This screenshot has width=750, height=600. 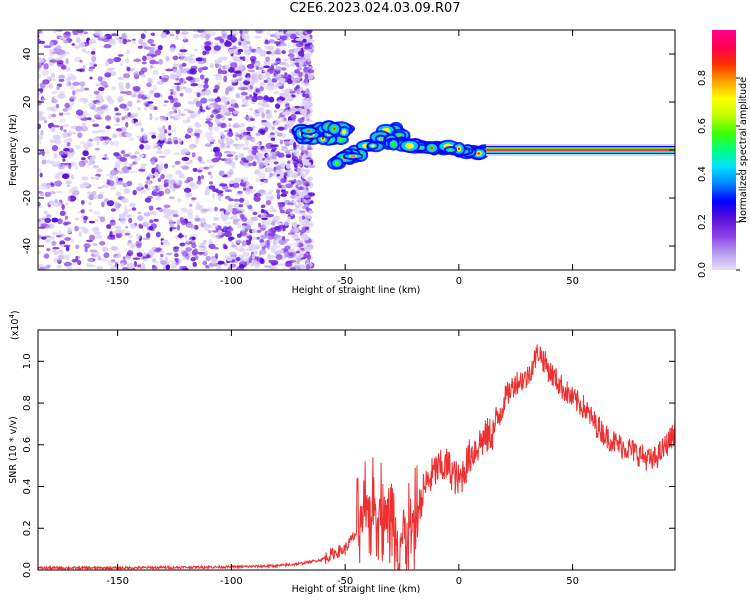 I want to click on x-tick-label: -50, so click(x=345, y=581).